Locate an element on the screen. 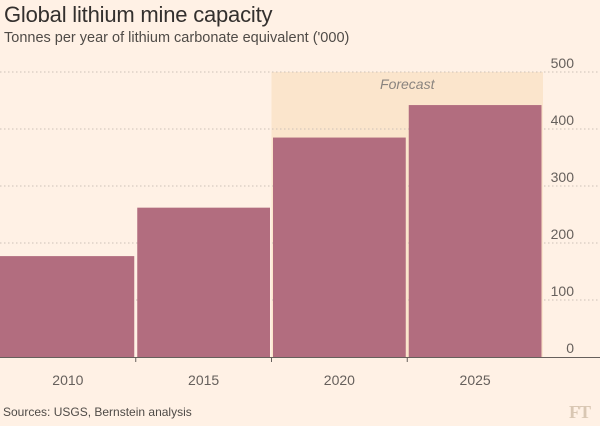 This screenshot has height=426, width=600. ft-logo: FT is located at coordinates (579, 412).